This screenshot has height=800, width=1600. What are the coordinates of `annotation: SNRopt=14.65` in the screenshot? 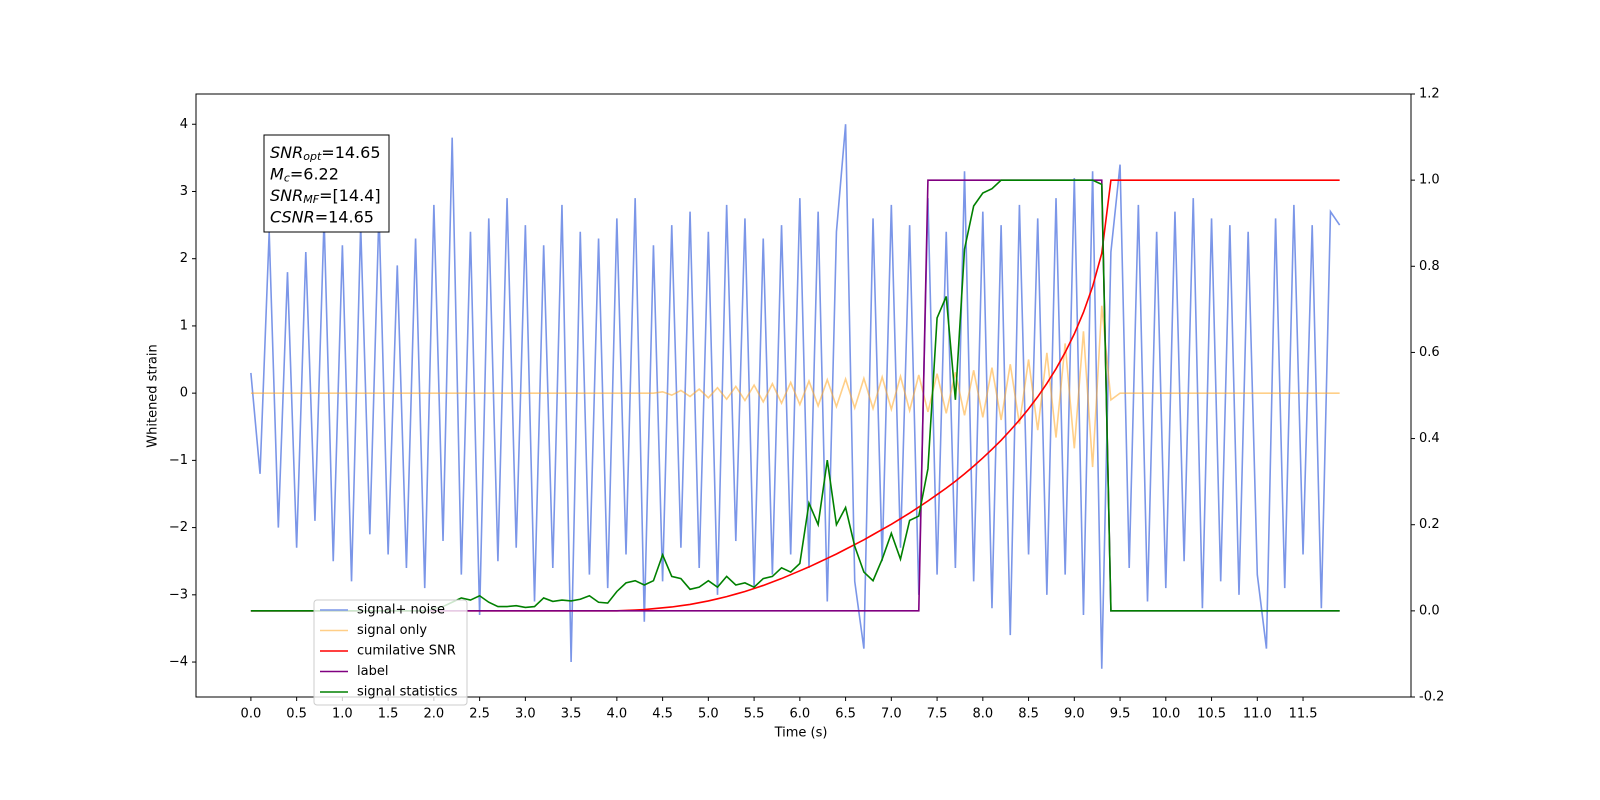 It's located at (325, 153).